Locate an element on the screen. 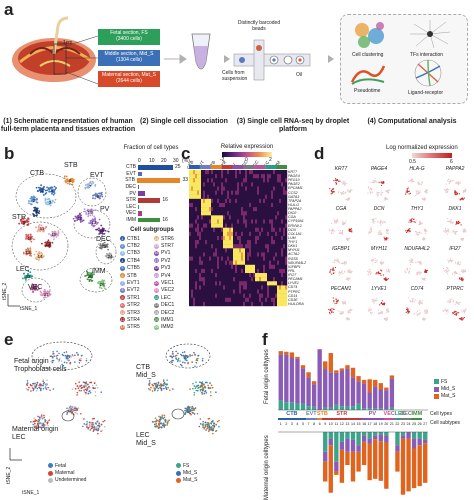 The height and width of the screenshot is (500, 474). subgroup-name: PV2 is located at coordinates (166, 260).